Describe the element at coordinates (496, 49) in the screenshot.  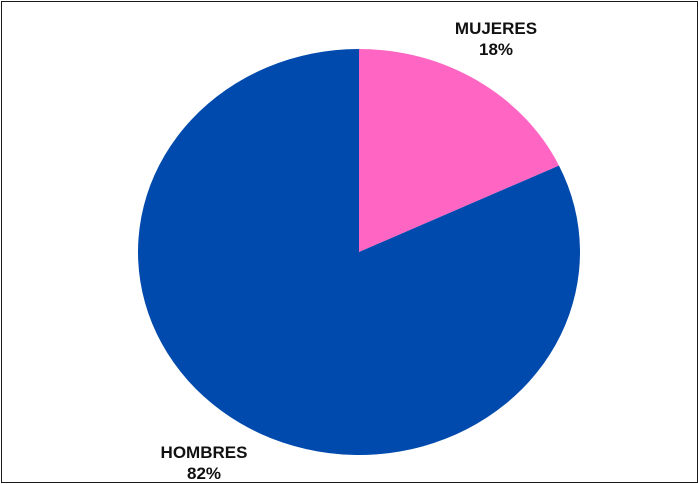
I see `slice-percent-mujeres: 18%` at that location.